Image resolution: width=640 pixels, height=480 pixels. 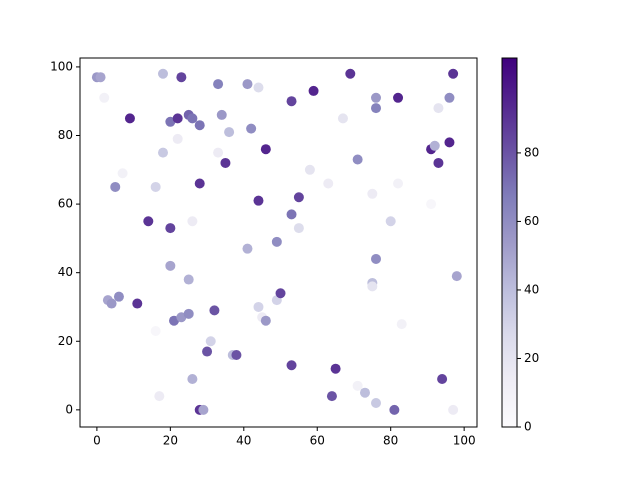 I want to click on colorbar-tick-label: 40, so click(x=531, y=289).